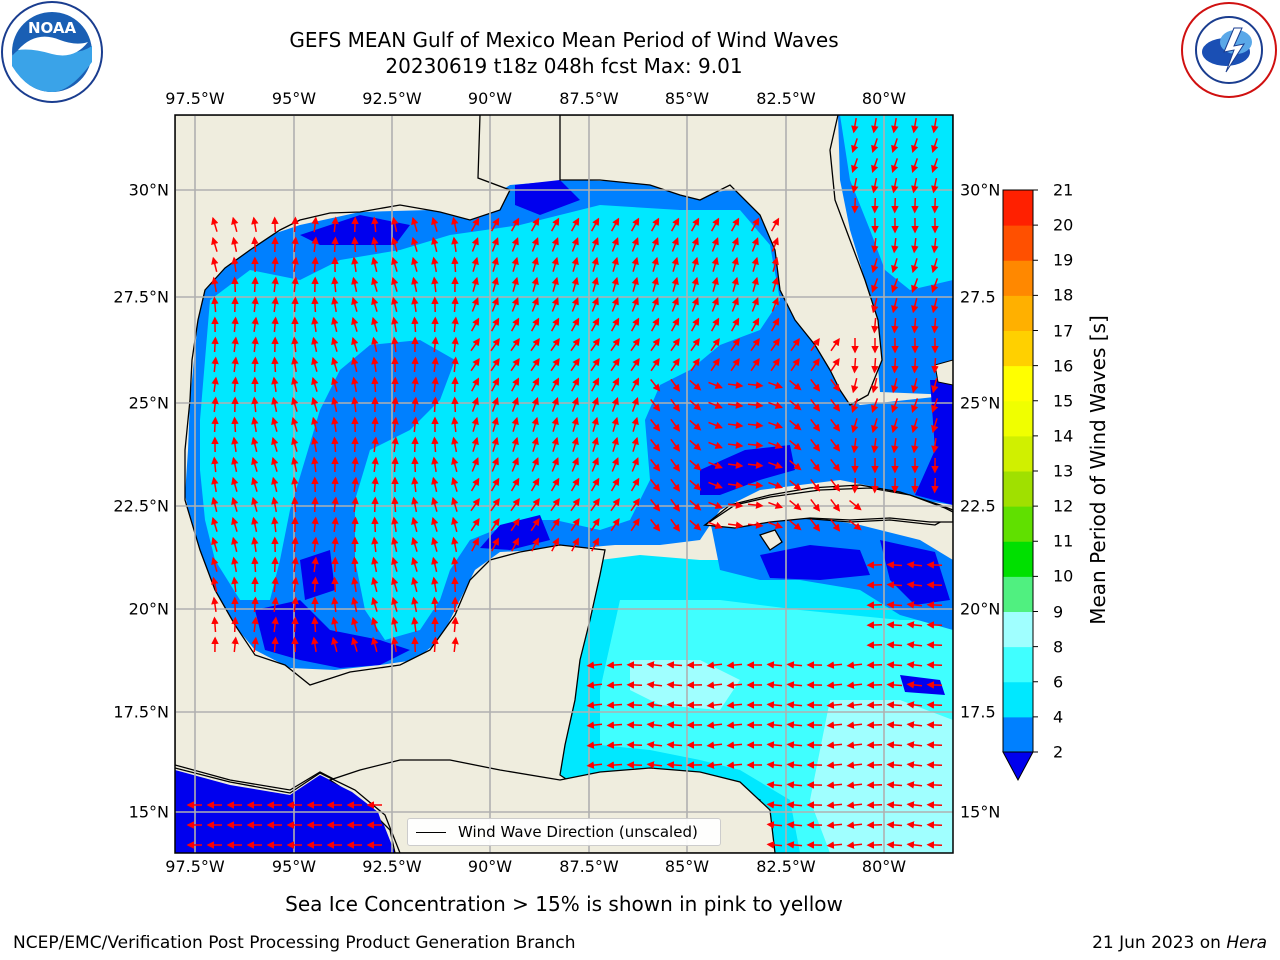 The height and width of the screenshot is (960, 1280). I want to click on gulf-water-lt2-north, so click(547, 197).